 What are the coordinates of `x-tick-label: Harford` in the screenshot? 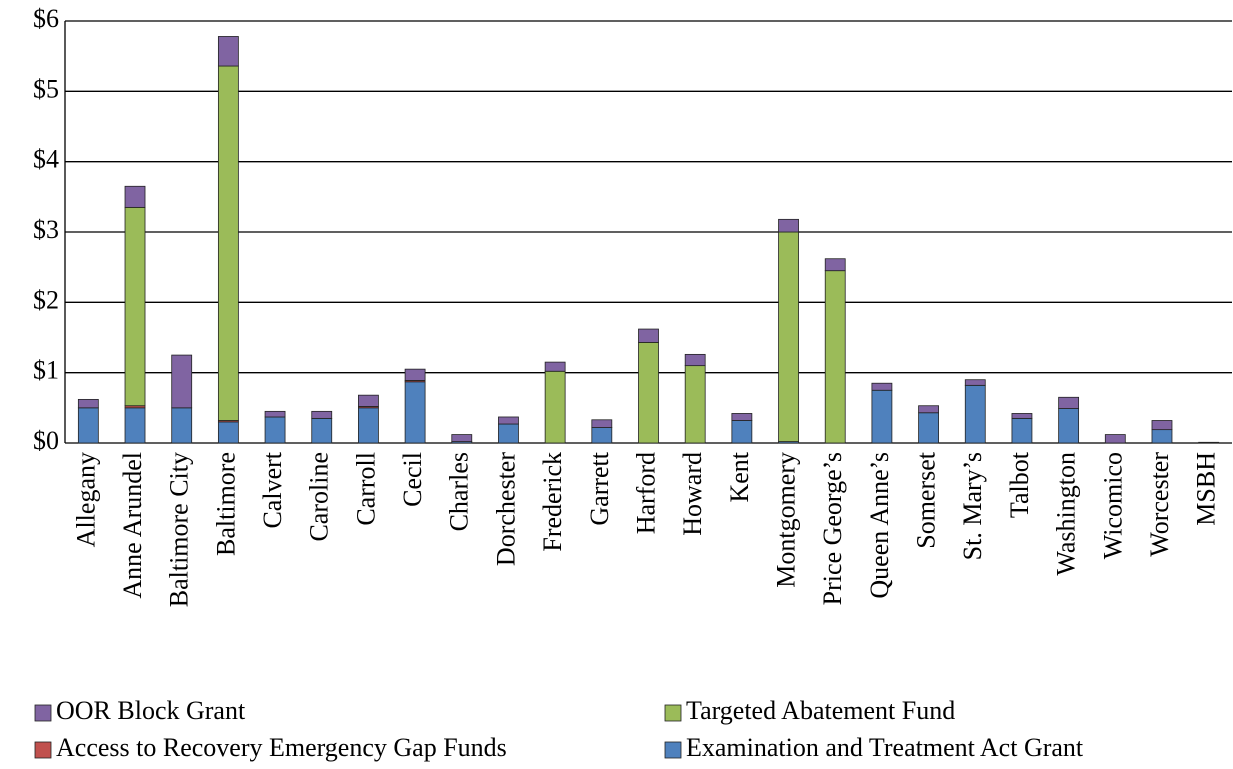 It's located at (645, 493).